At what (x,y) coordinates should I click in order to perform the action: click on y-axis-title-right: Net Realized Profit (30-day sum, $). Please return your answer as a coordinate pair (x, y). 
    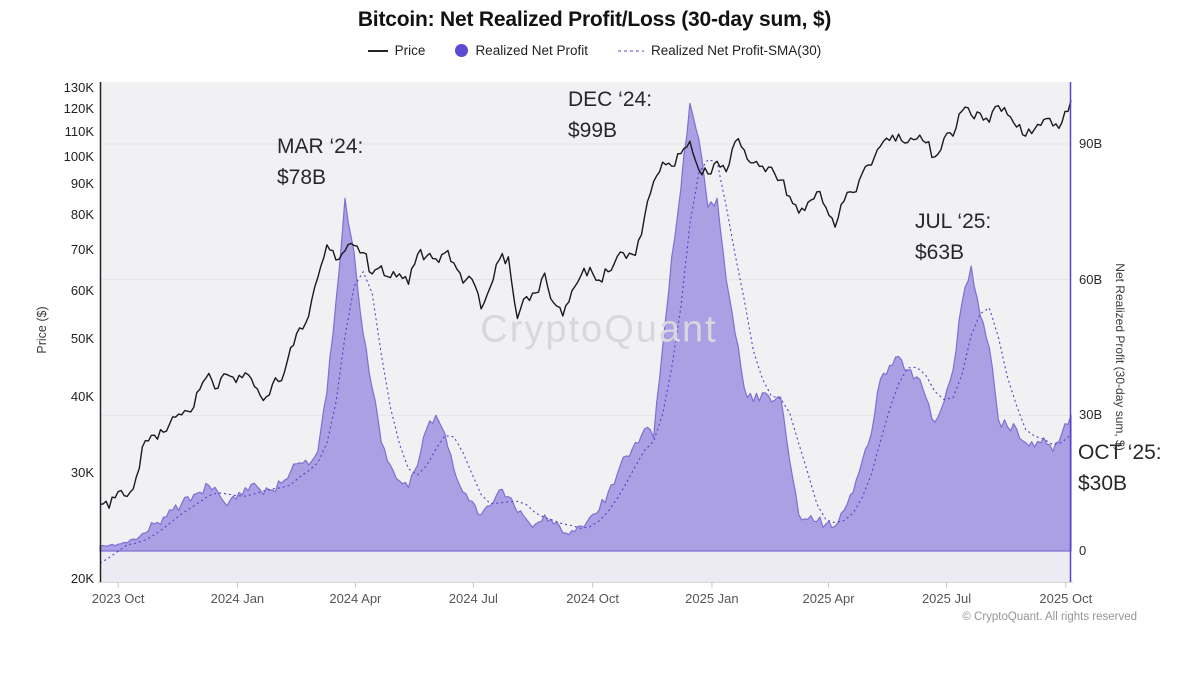
    Looking at the image, I should click on (1120, 357).